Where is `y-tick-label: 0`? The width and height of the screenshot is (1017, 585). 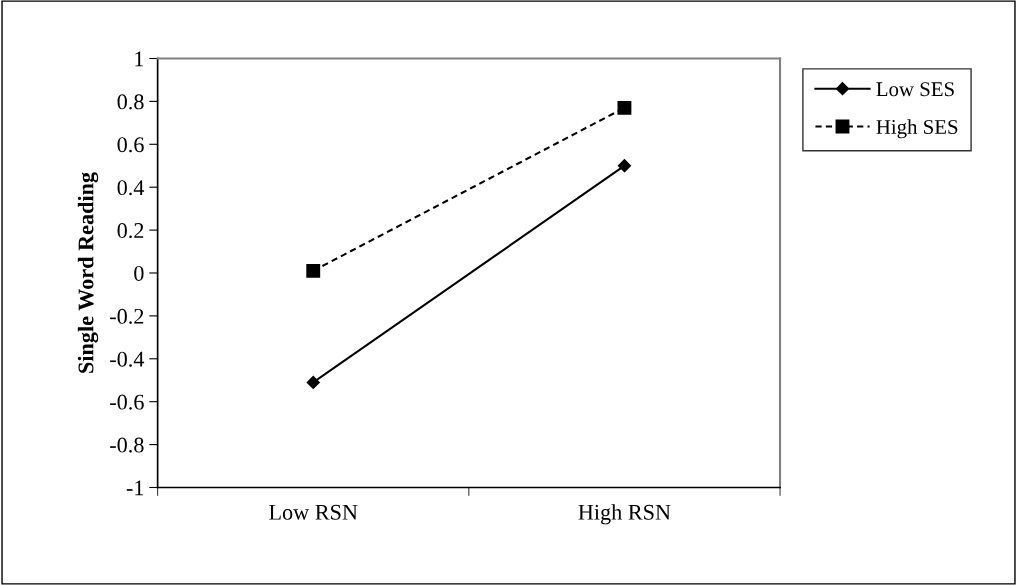
y-tick-label: 0 is located at coordinates (139, 273).